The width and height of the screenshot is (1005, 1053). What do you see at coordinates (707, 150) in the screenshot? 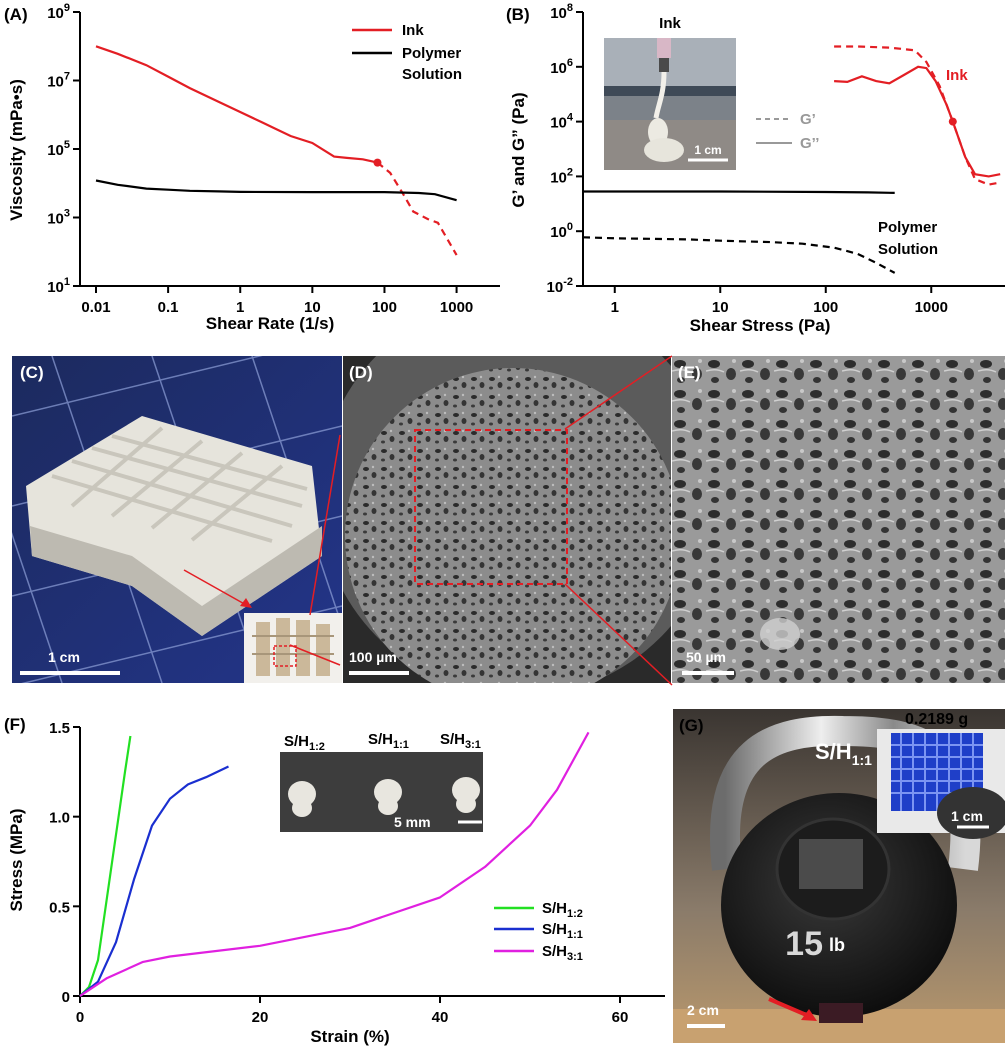
I see `inset-scale-1cm: 1 cm` at bounding box center [707, 150].